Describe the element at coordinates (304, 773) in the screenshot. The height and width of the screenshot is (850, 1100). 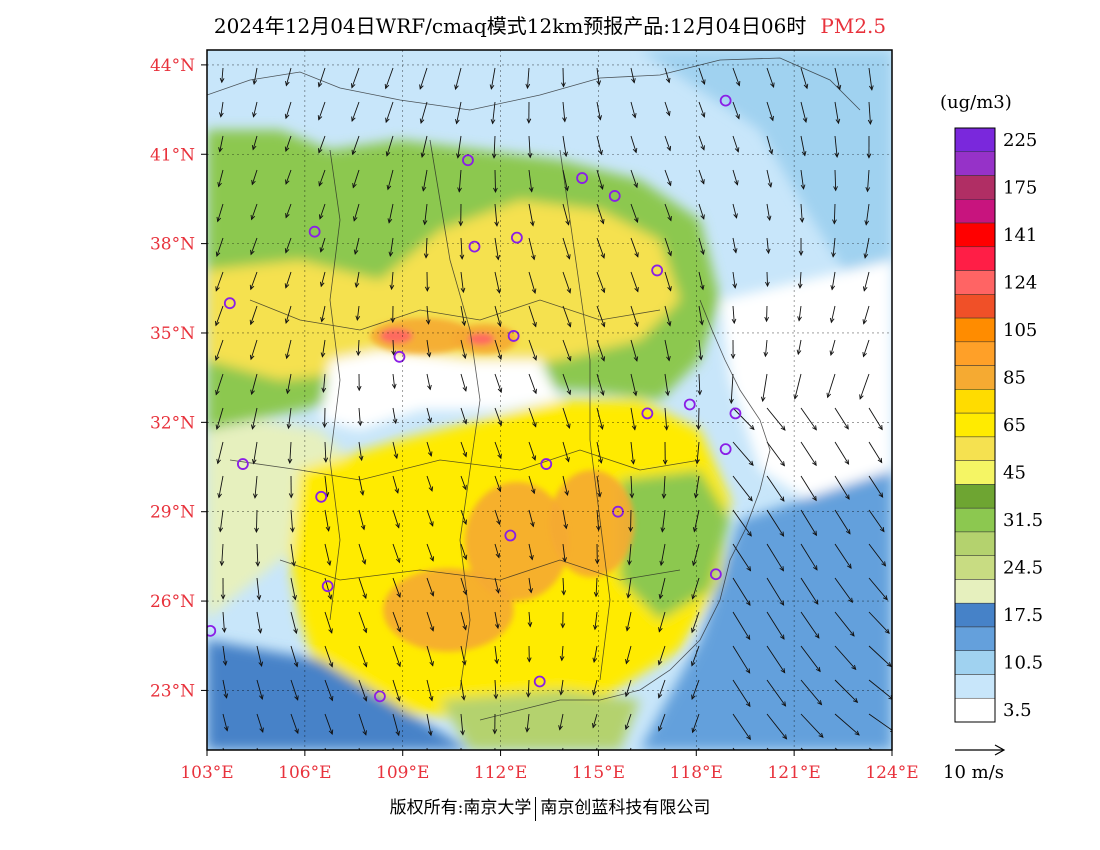
I see `lon-label-106: 106°E` at that location.